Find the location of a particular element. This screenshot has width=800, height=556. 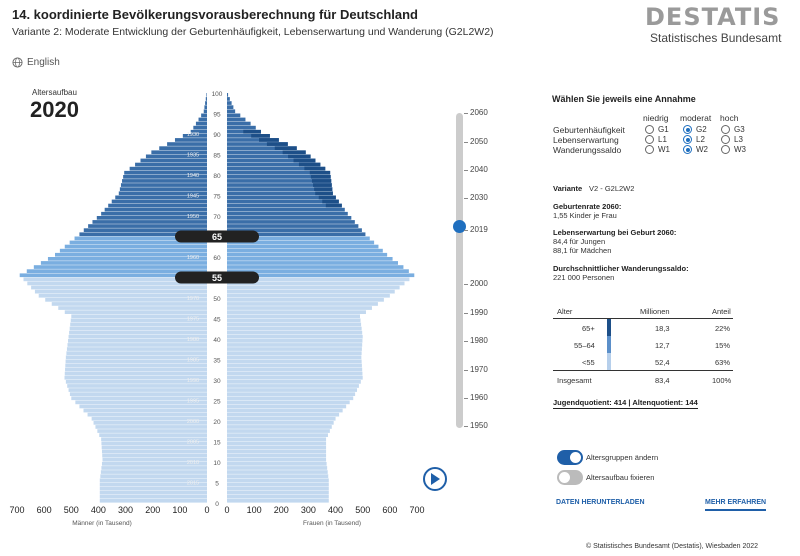

toggle-age-groups is located at coordinates (570, 457).